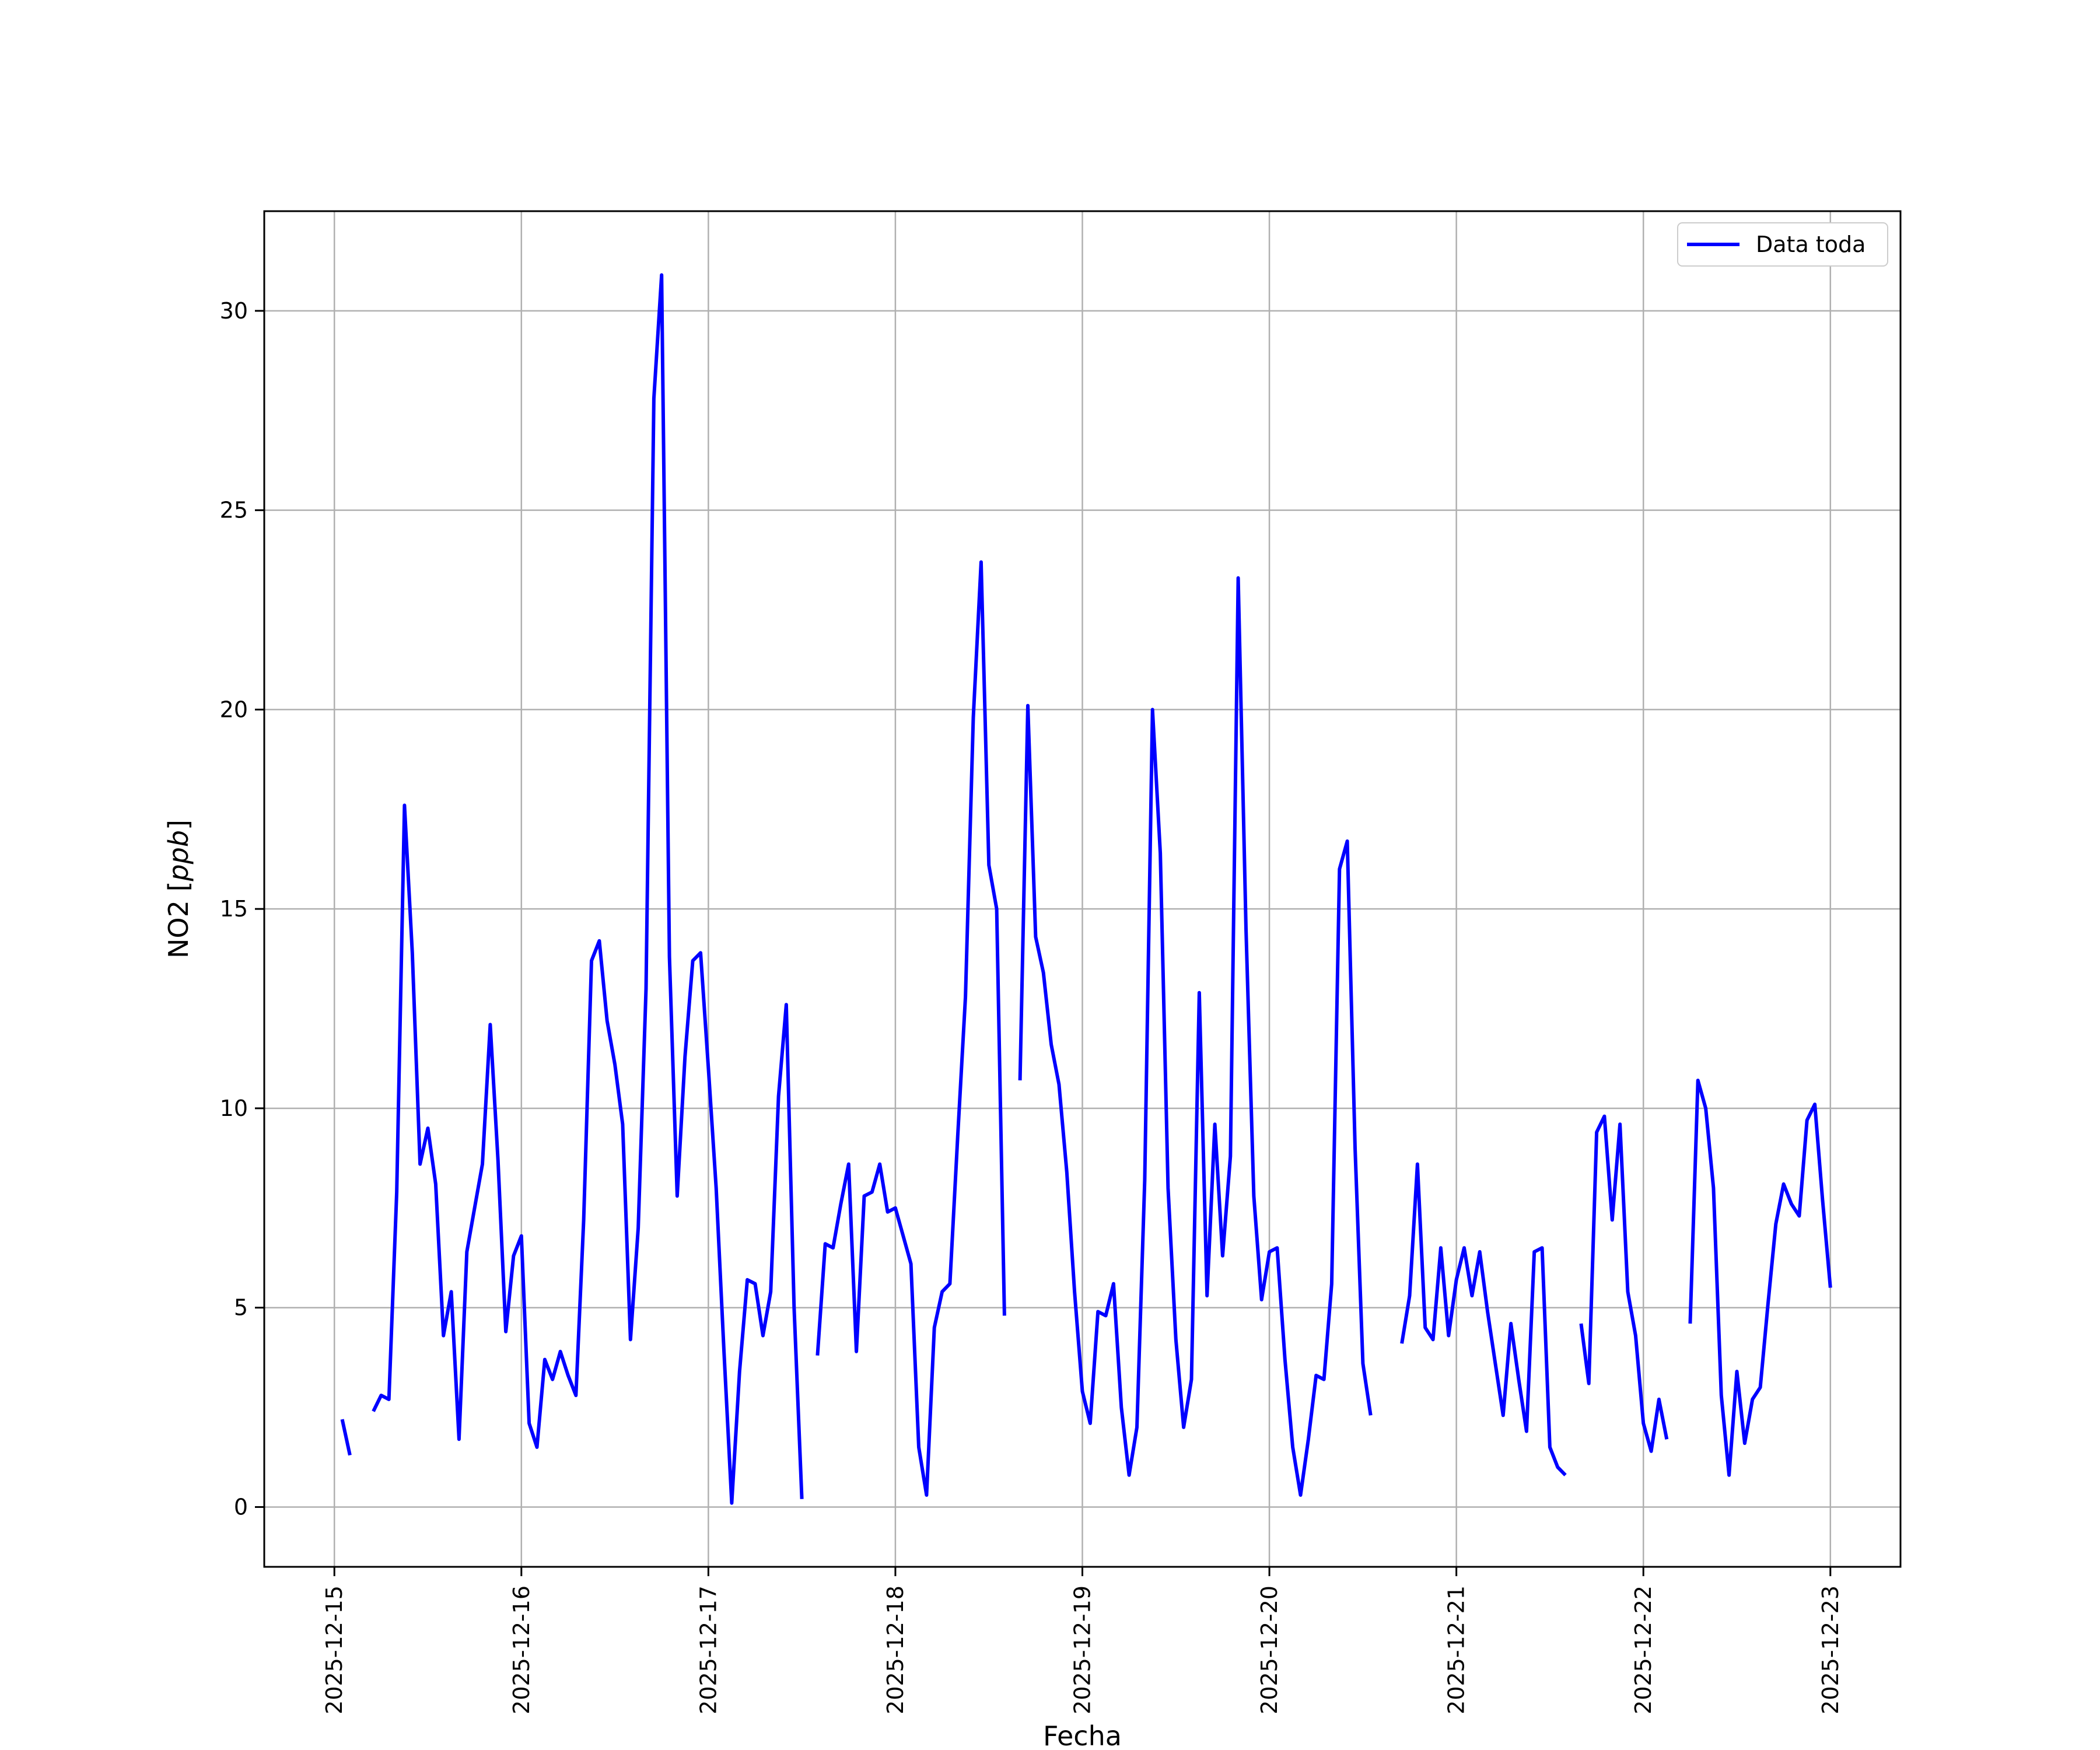  I want to click on y-tick-label: 20, so click(234, 709).